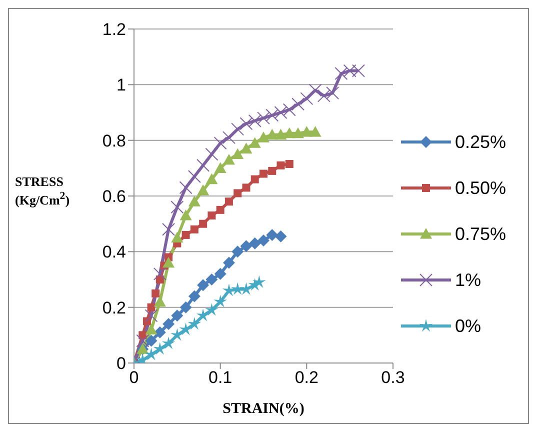 Image resolution: width=537 pixels, height=432 pixels. I want to click on x-axis-title: STRAIN(%), so click(263, 409).